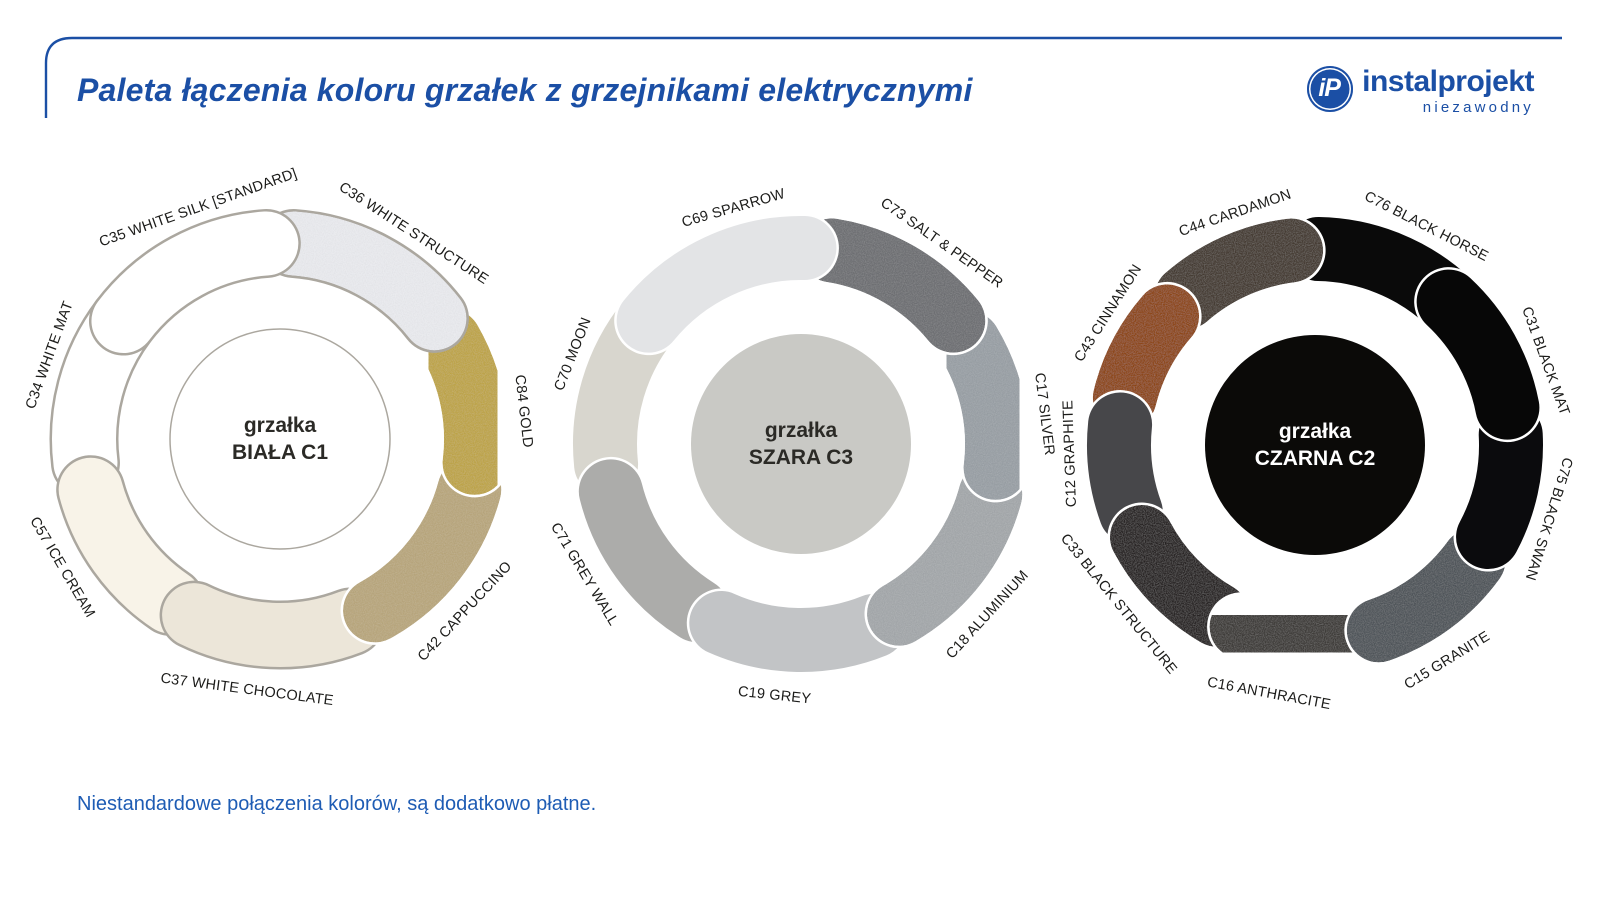 The width and height of the screenshot is (1600, 900). What do you see at coordinates (1044, 414) in the screenshot?
I see `segment-label: C17 SILVER` at bounding box center [1044, 414].